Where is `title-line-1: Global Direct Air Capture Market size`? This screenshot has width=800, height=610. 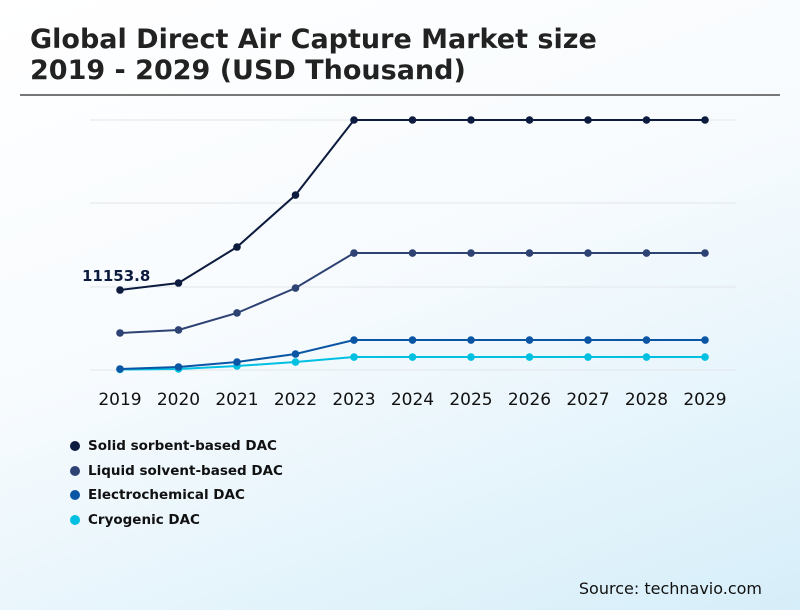
title-line-1: Global Direct Air Capture Market size is located at coordinates (313, 39).